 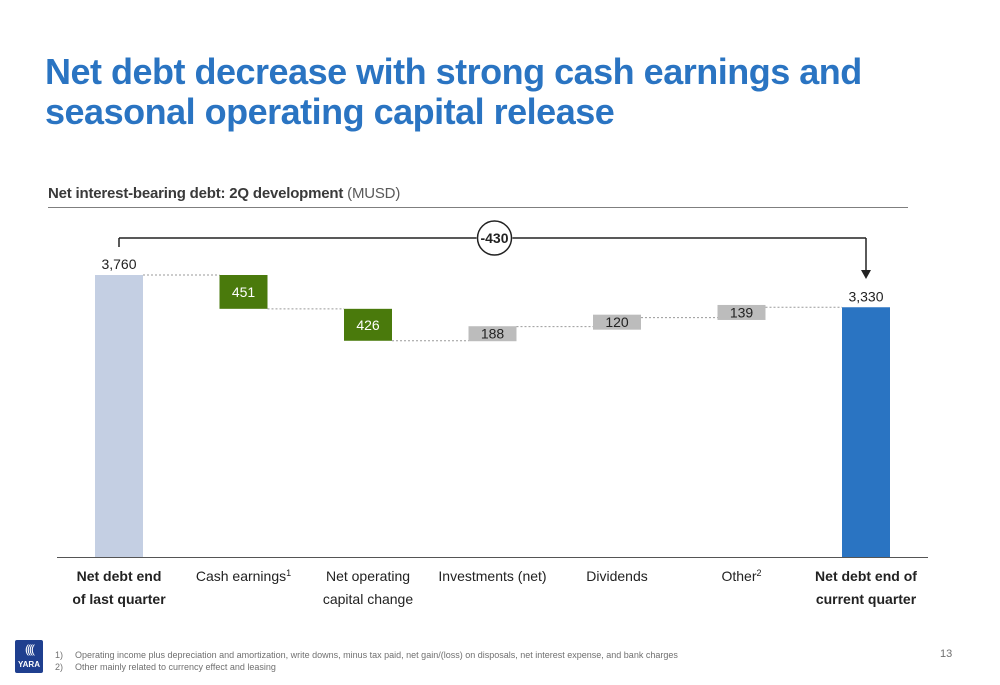 What do you see at coordinates (119, 576) in the screenshot?
I see `category-label: Net debt end` at bounding box center [119, 576].